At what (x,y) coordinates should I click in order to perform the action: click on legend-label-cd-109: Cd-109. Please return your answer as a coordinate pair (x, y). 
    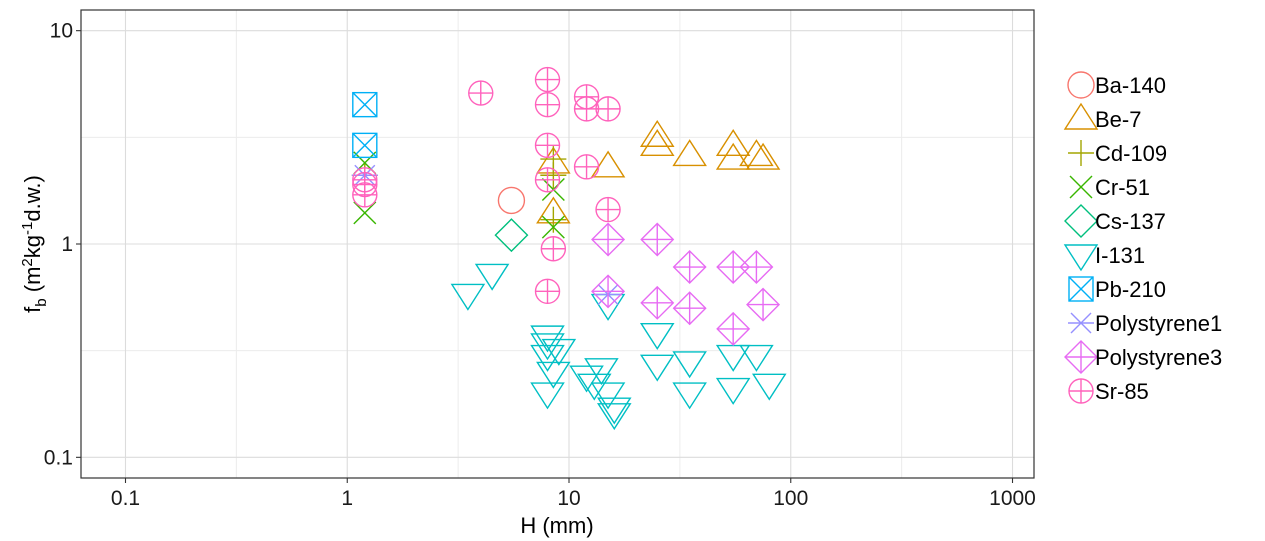
    Looking at the image, I should click on (1131, 153).